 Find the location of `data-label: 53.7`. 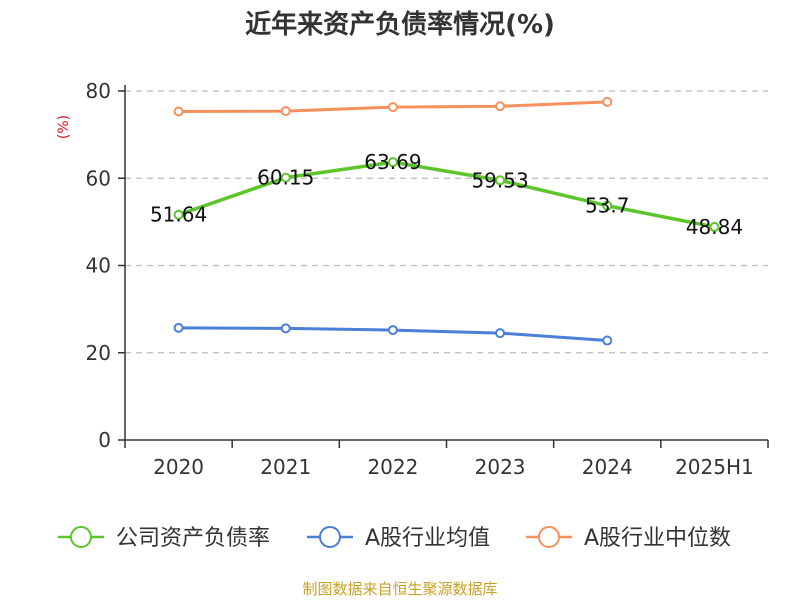

data-label: 53.7 is located at coordinates (607, 206).